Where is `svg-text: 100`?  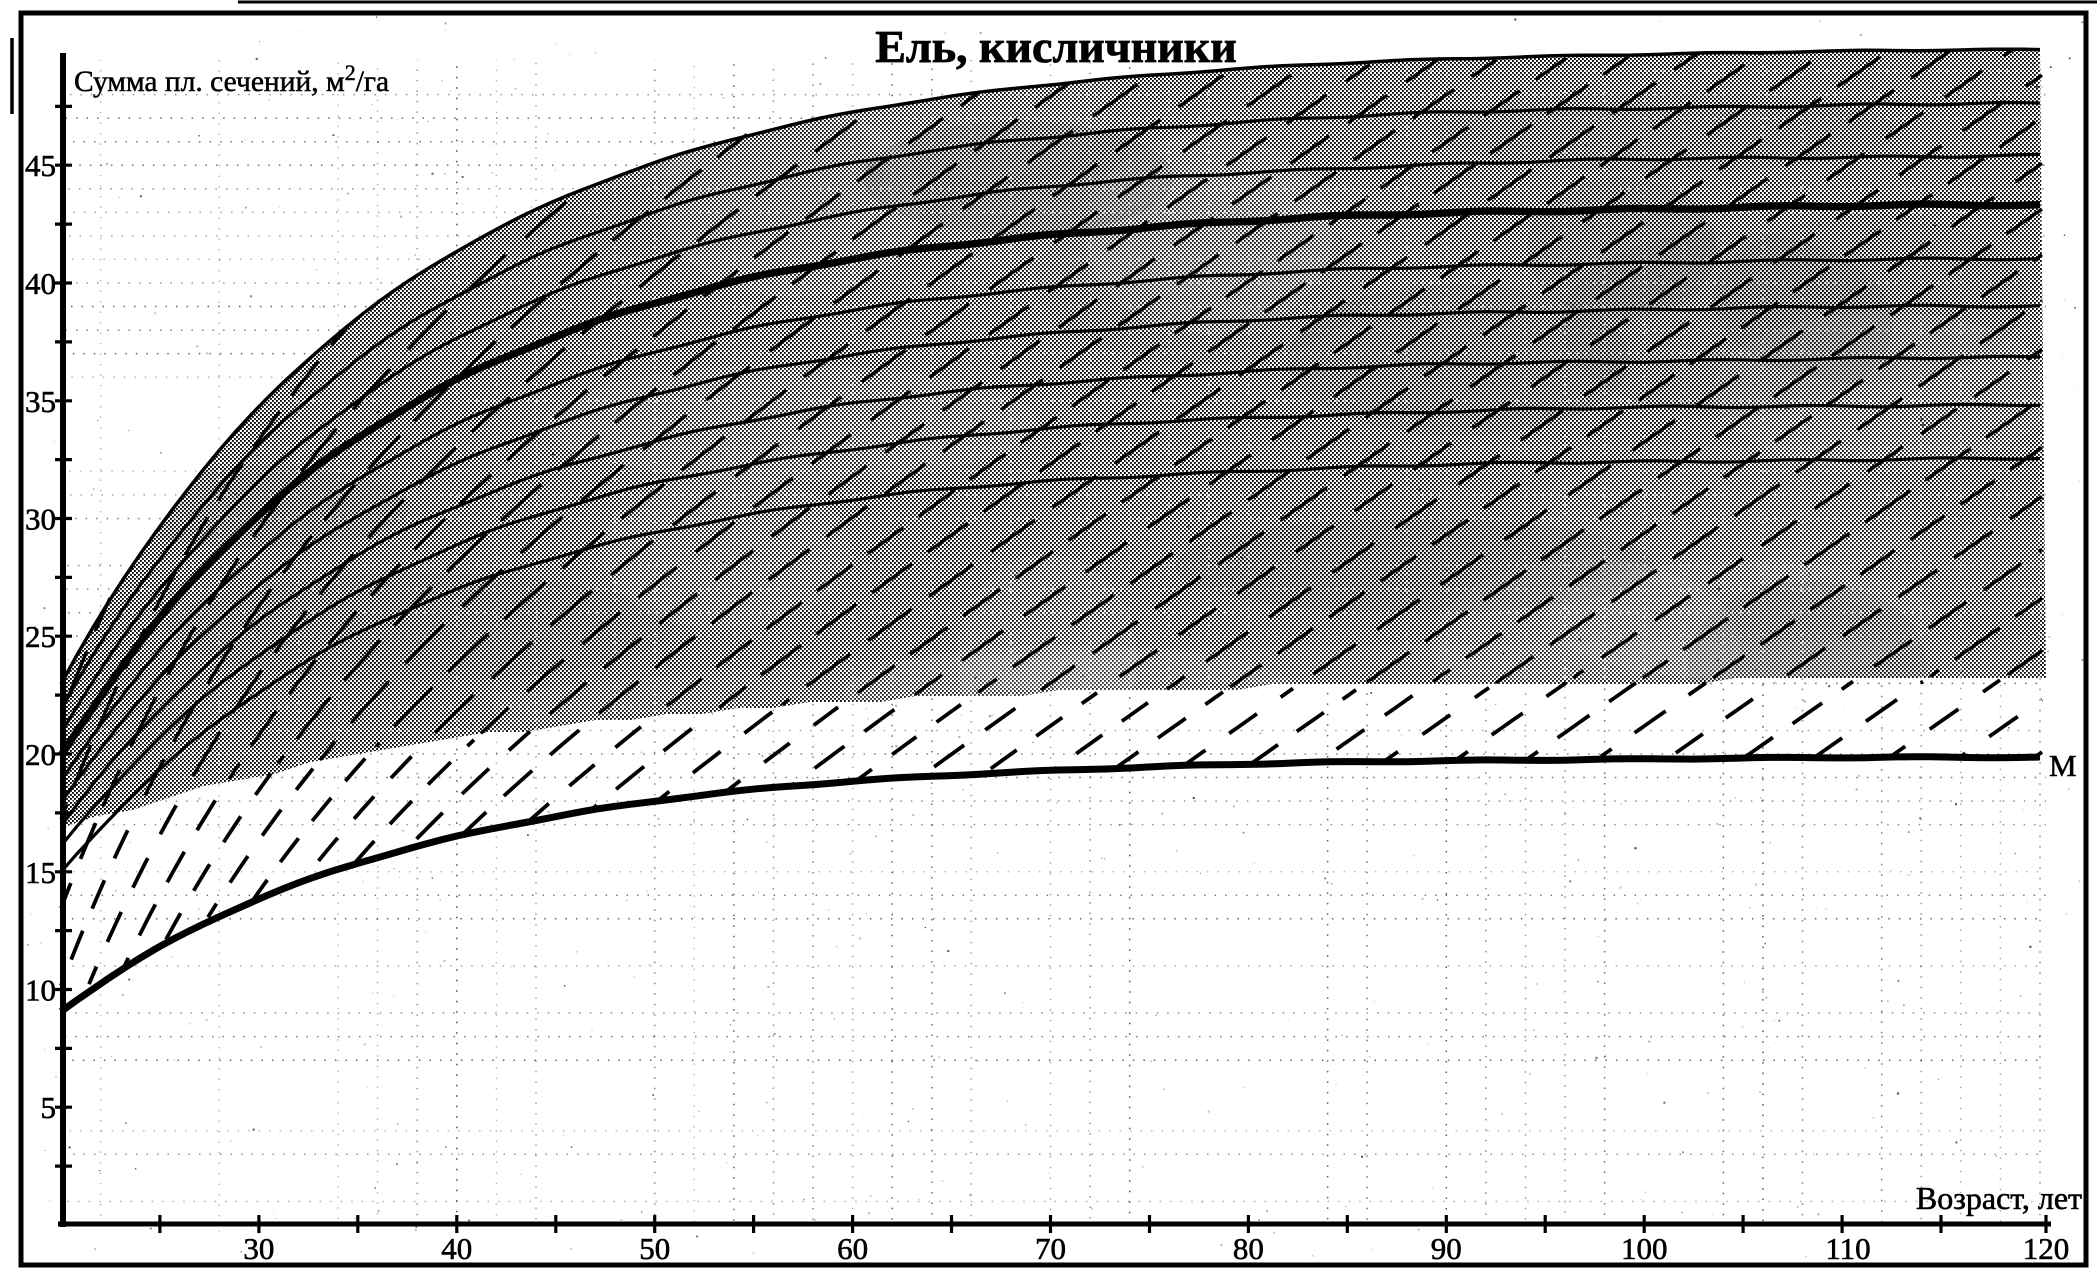 svg-text: 100 is located at coordinates (1644, 1248).